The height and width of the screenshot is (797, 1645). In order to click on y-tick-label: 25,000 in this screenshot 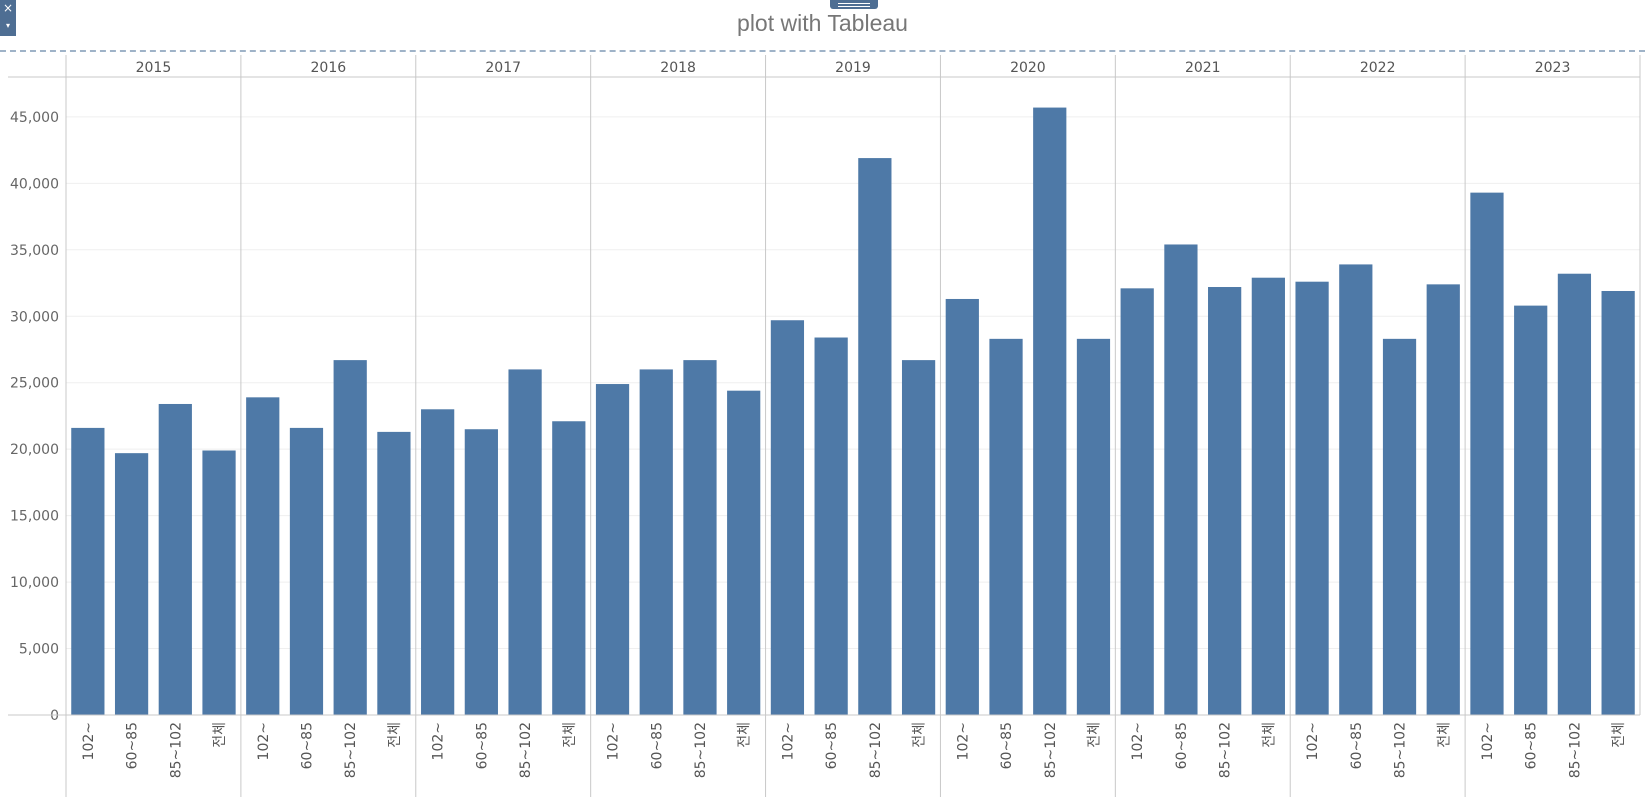, I will do `click(34, 384)`.